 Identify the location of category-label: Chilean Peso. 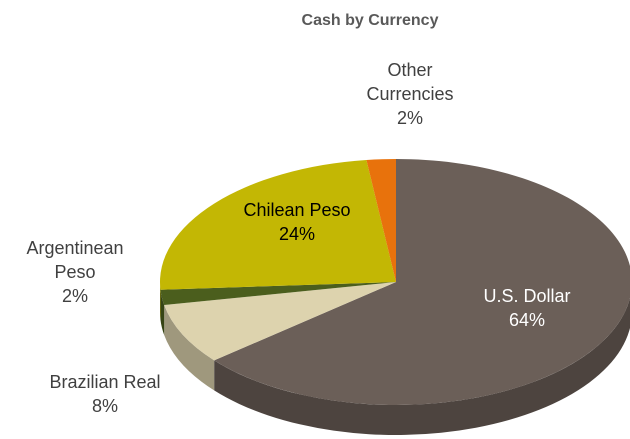
(297, 210).